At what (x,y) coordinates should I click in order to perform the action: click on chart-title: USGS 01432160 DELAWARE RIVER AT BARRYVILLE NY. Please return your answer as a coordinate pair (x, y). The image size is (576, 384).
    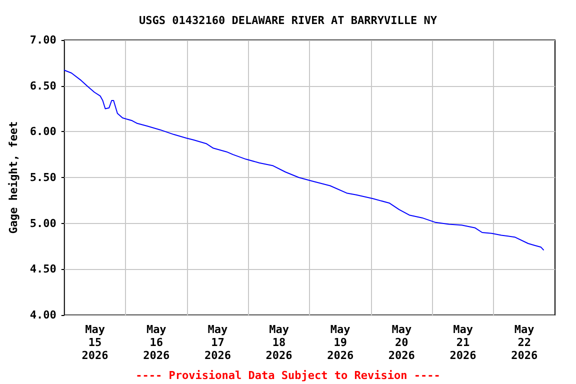
    Looking at the image, I should click on (288, 20).